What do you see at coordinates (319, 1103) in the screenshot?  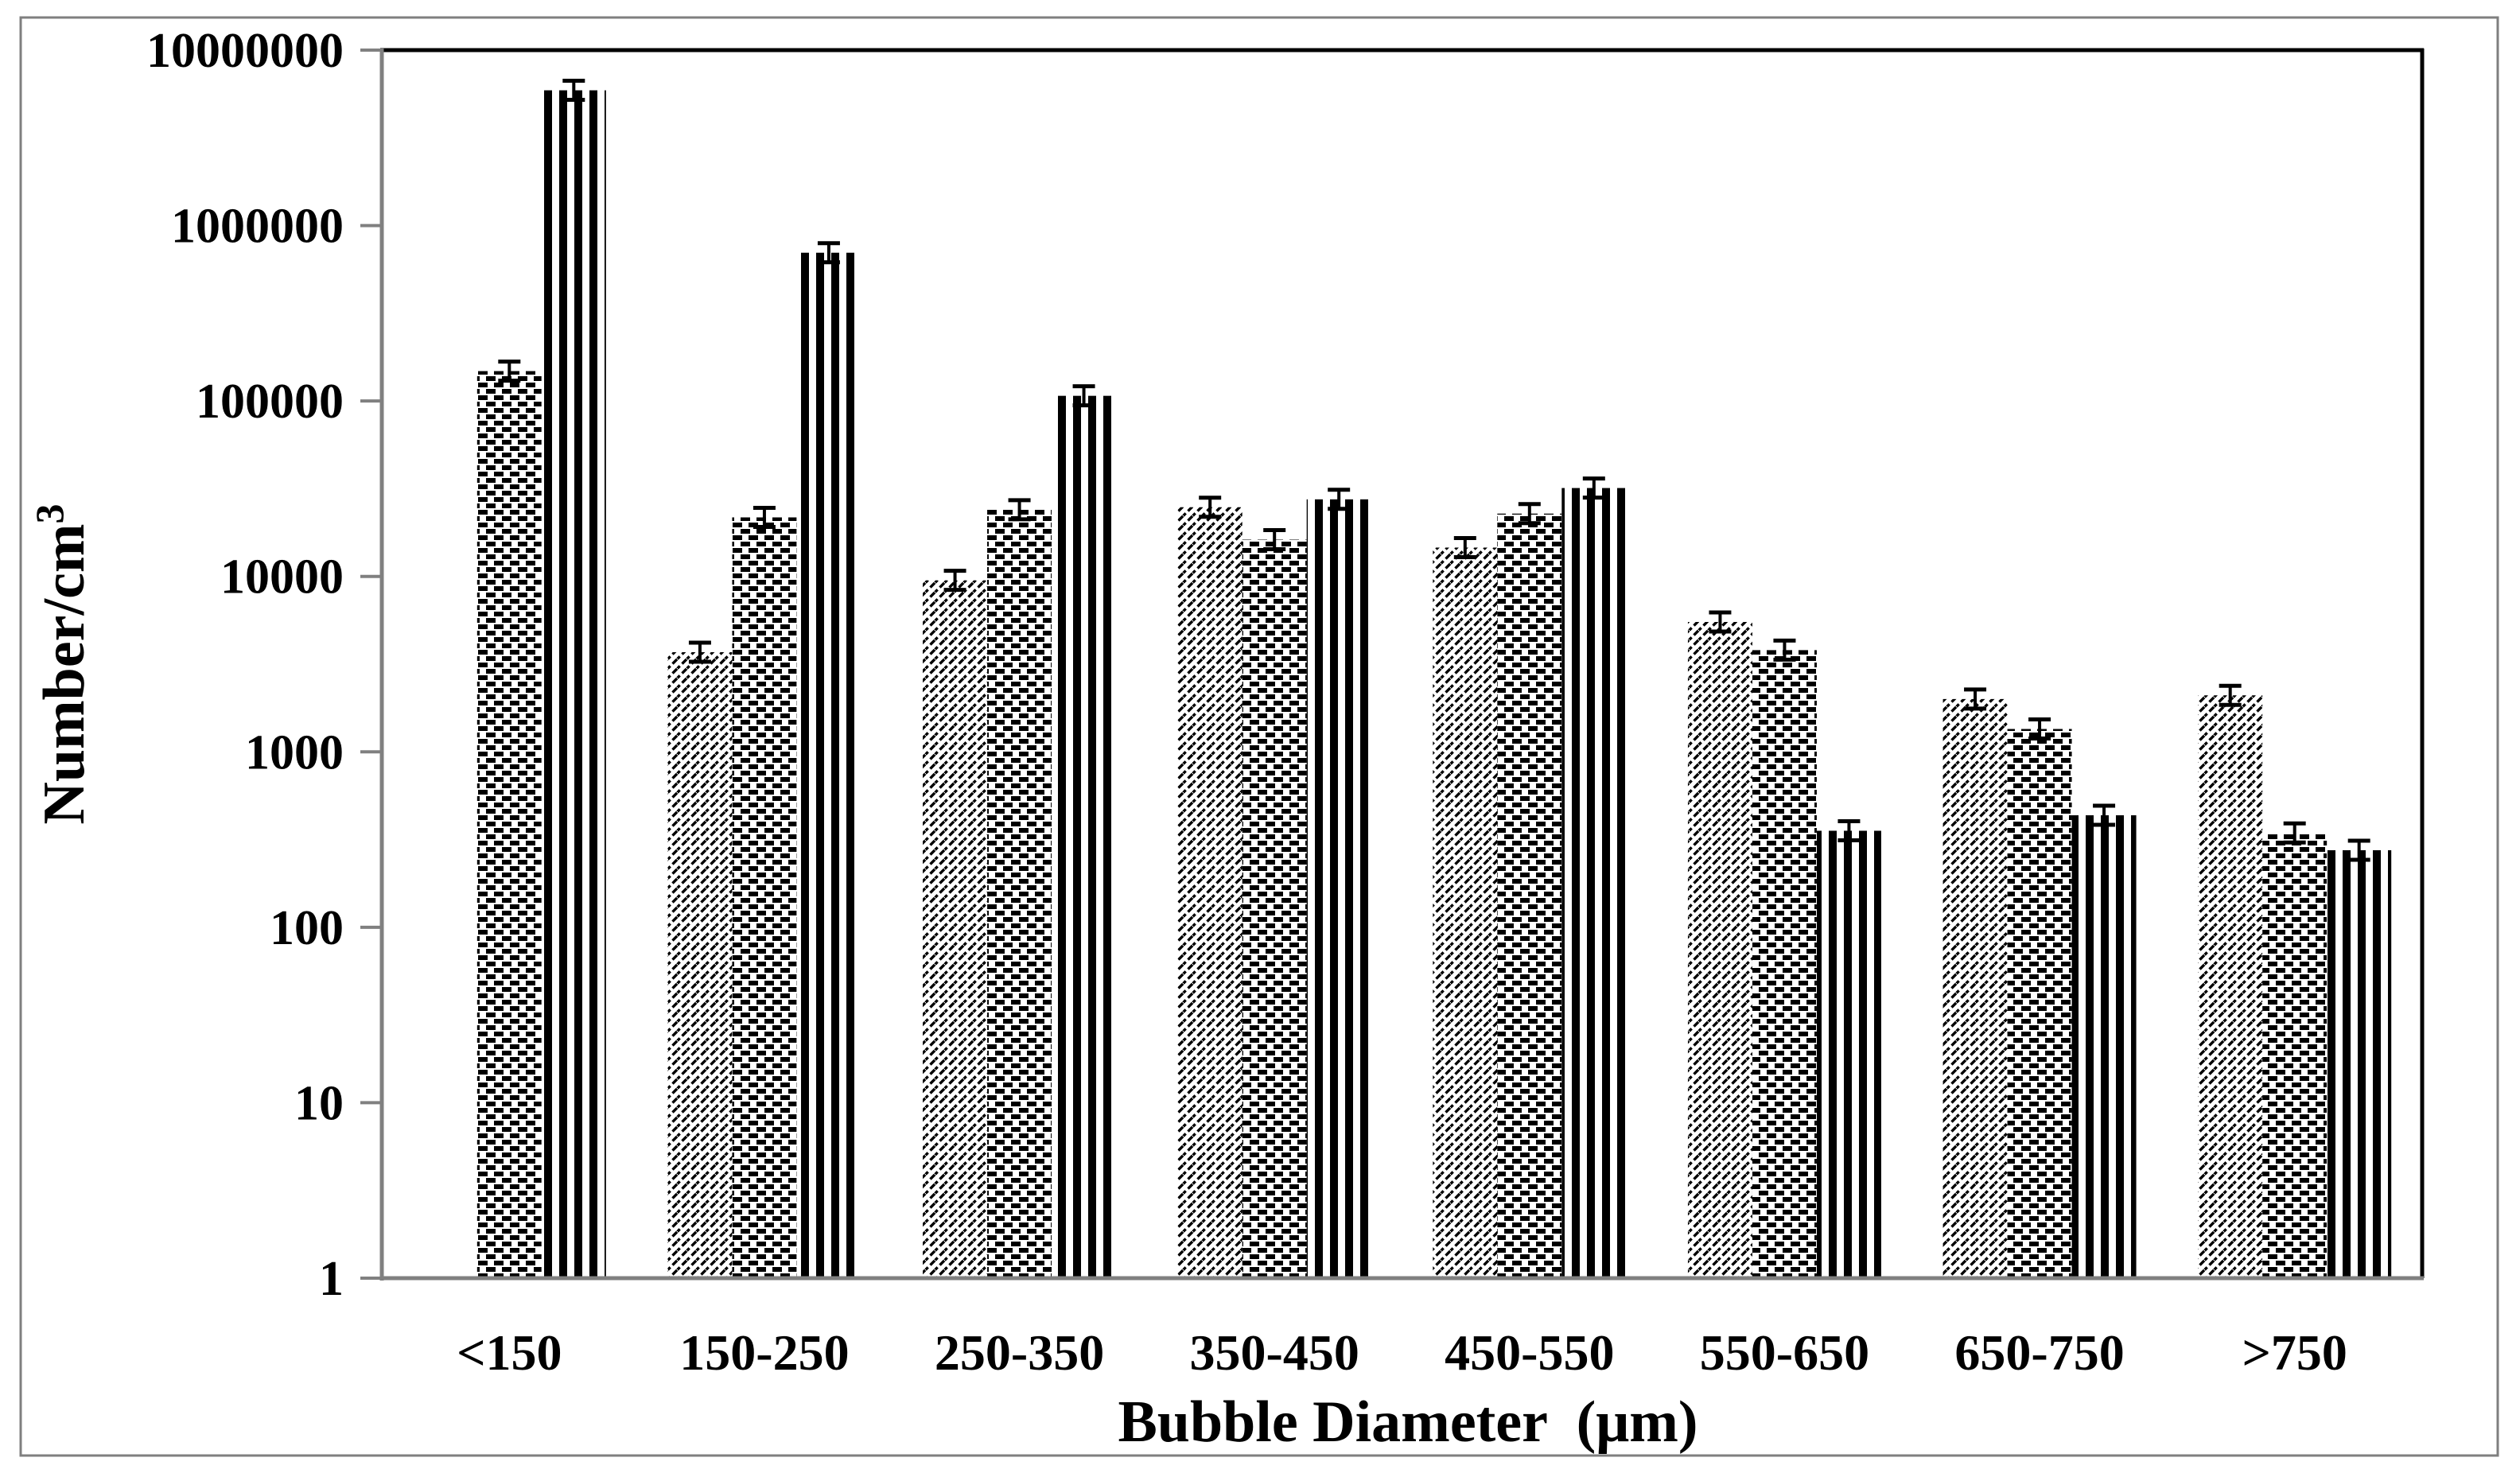 I see `y-tick-label: 10` at bounding box center [319, 1103].